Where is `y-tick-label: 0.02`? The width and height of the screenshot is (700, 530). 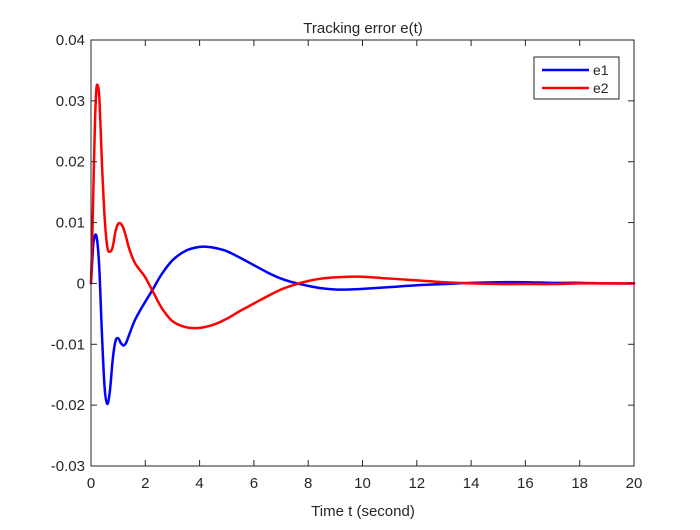
y-tick-label: 0.02 is located at coordinates (70, 162).